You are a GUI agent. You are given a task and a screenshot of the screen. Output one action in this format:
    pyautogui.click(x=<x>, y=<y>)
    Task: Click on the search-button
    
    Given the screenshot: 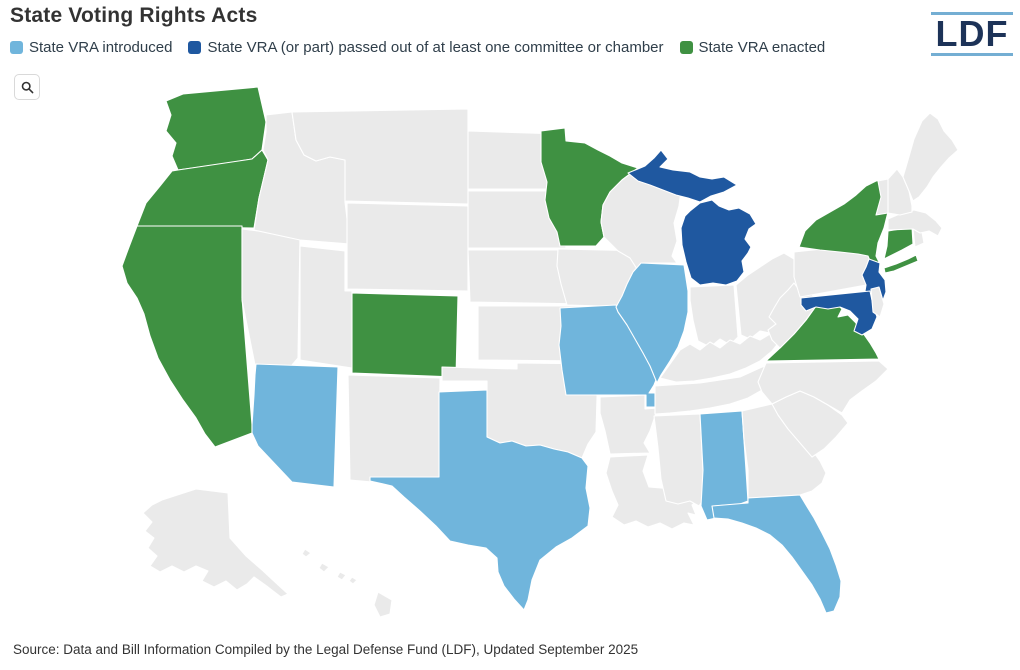 What is the action you would take?
    pyautogui.click(x=27, y=87)
    